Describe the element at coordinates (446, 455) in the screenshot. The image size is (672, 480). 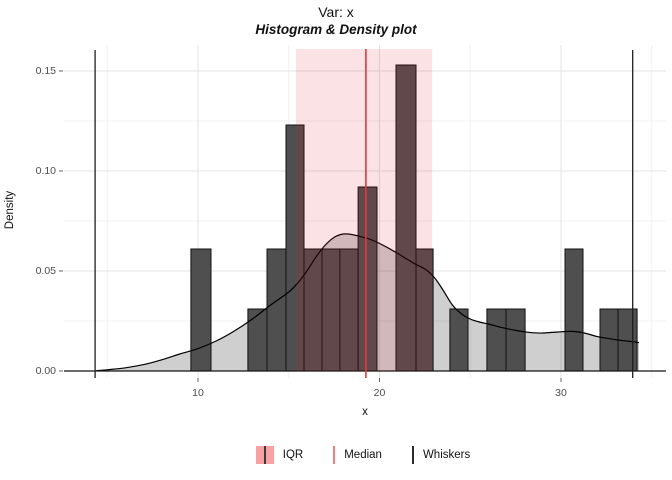
I see `legend-label-whiskers: Whiskers` at that location.